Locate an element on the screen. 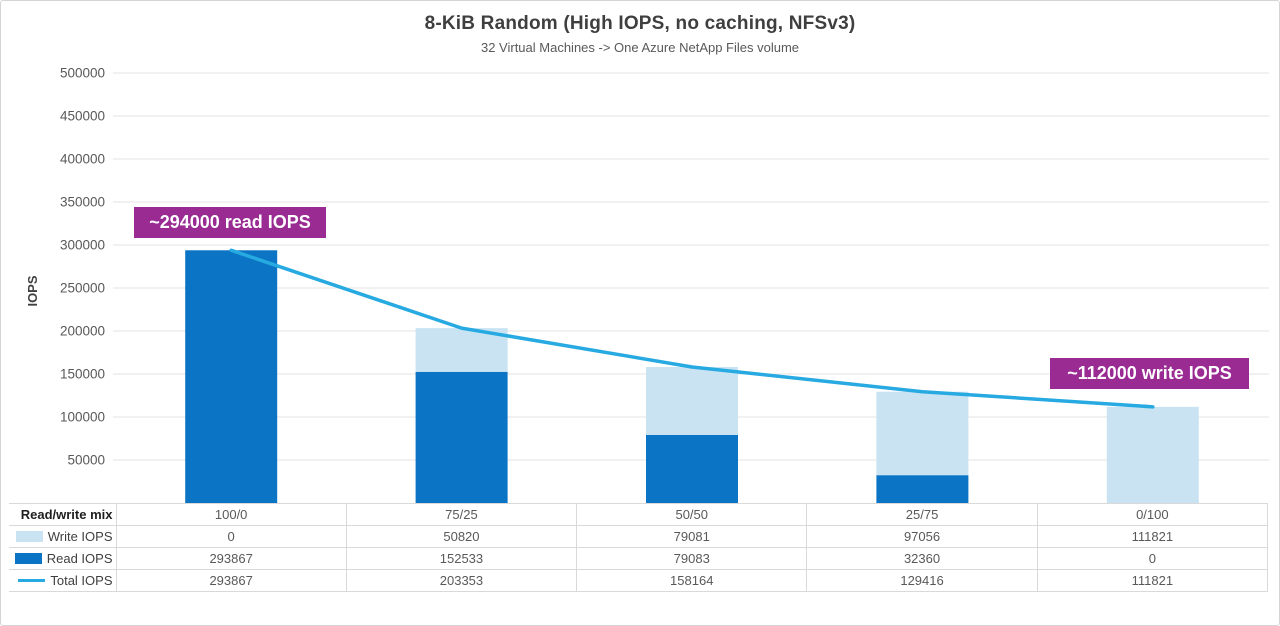 Image resolution: width=1280 pixels, height=626 pixels. category-cell: 25/75 is located at coordinates (922, 514).